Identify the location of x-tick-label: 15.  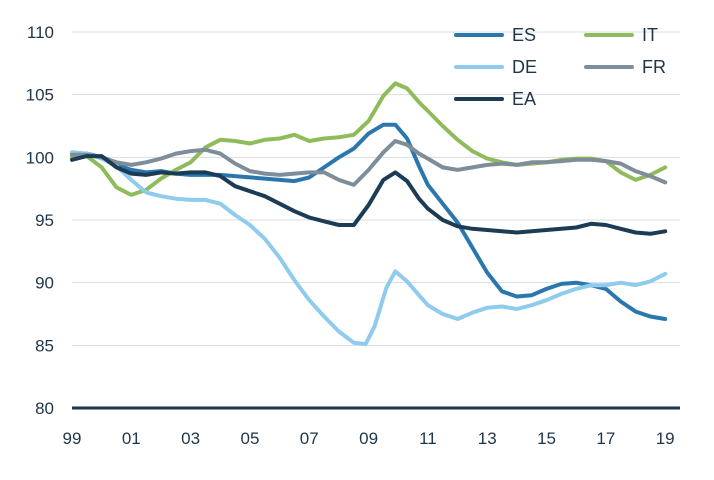
(546, 438).